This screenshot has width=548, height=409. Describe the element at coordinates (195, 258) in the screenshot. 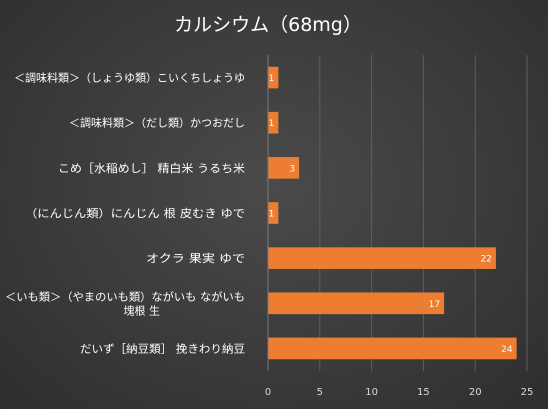

I see `category-label: オクラ 果実 ゆで` at that location.